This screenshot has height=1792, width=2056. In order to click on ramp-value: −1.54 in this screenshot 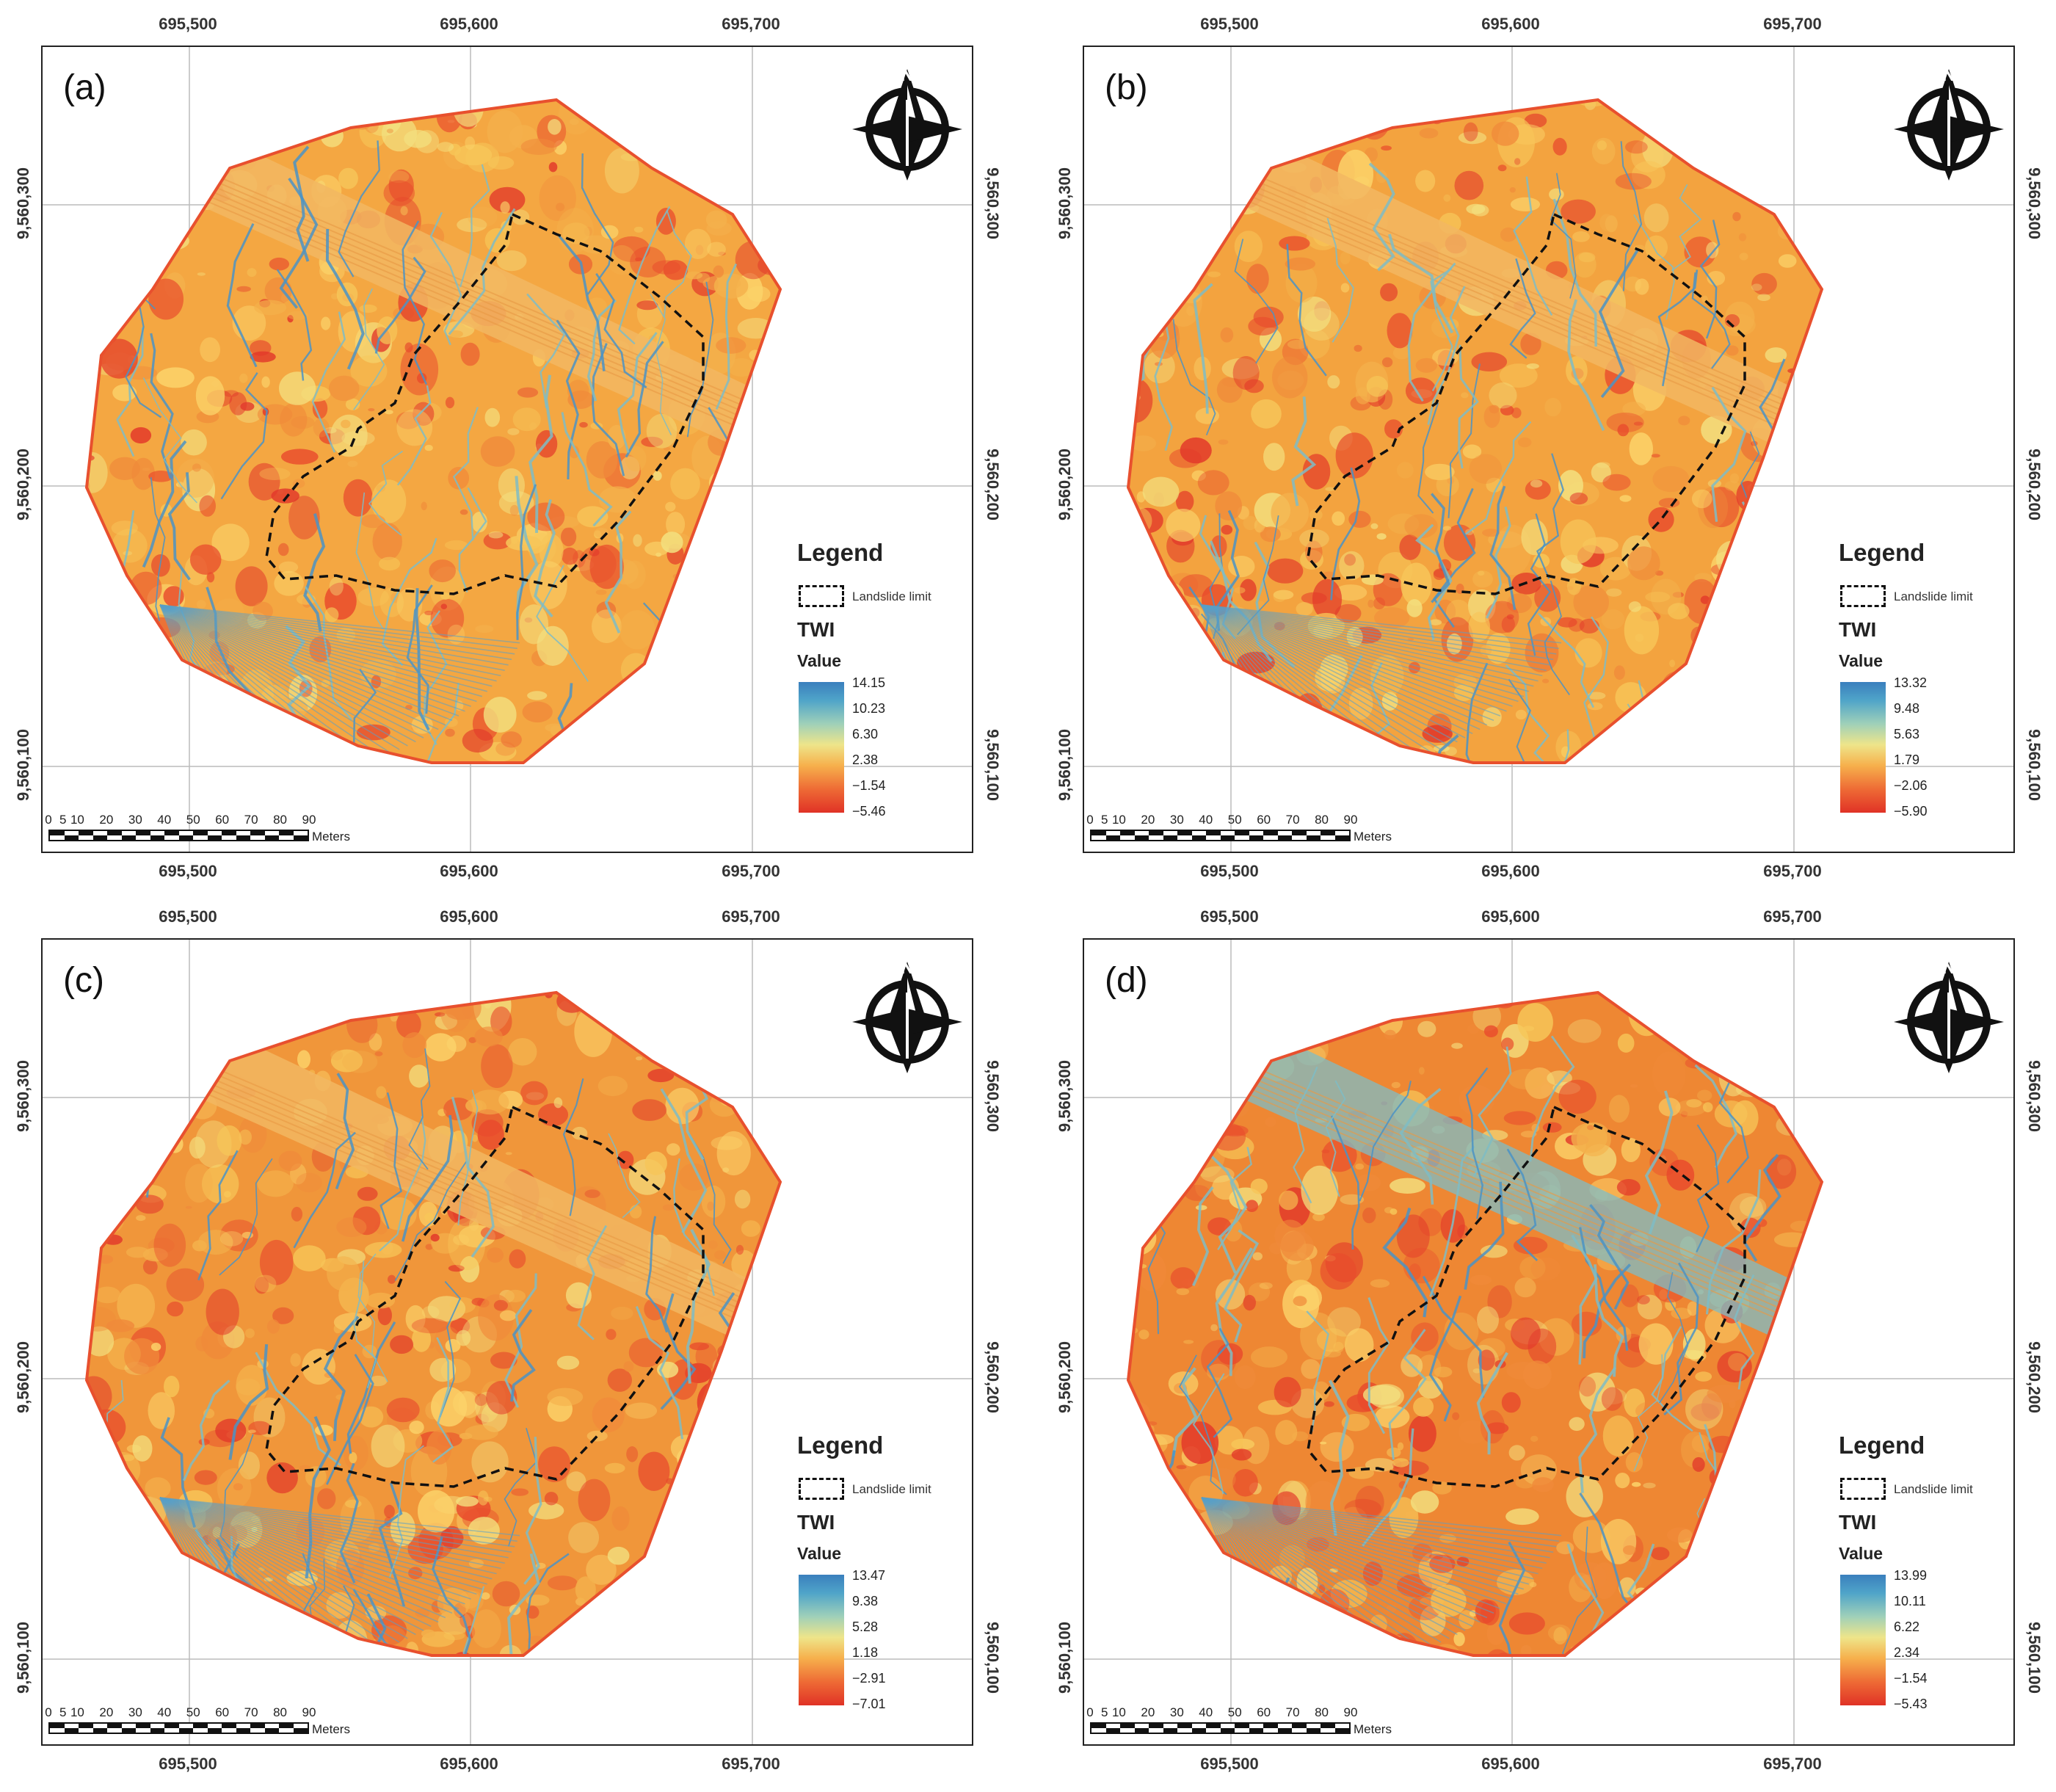, I will do `click(1911, 1679)`.